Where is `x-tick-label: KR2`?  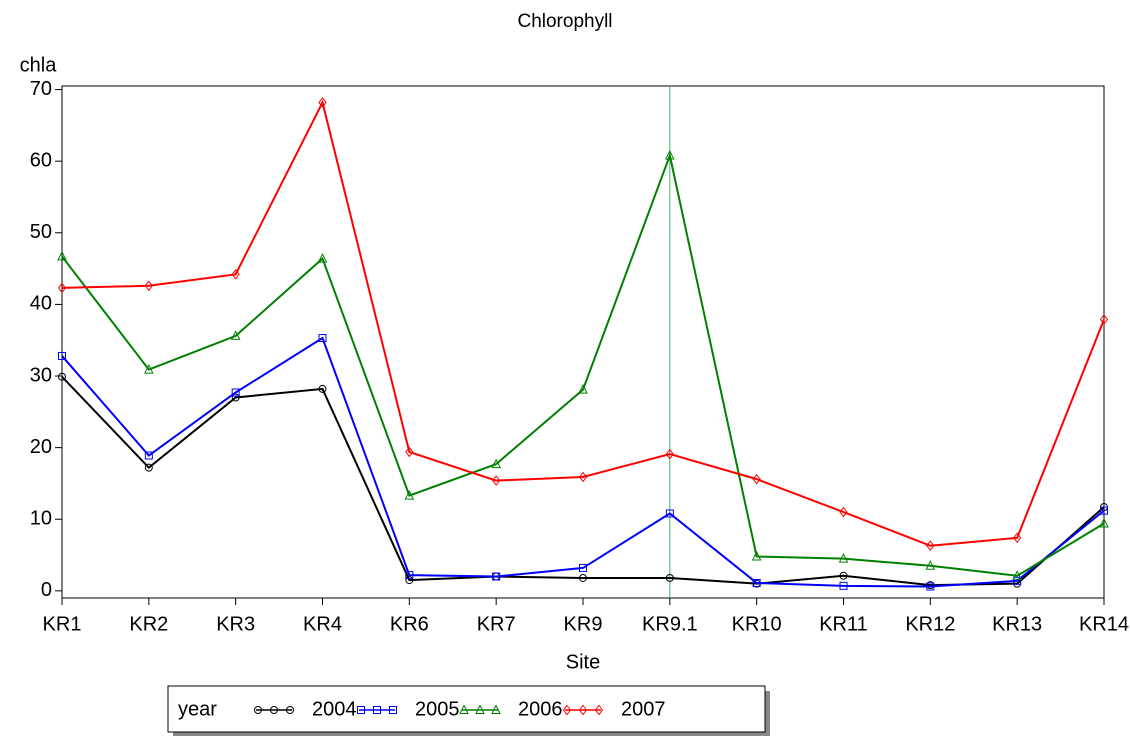 x-tick-label: KR2 is located at coordinates (148, 624).